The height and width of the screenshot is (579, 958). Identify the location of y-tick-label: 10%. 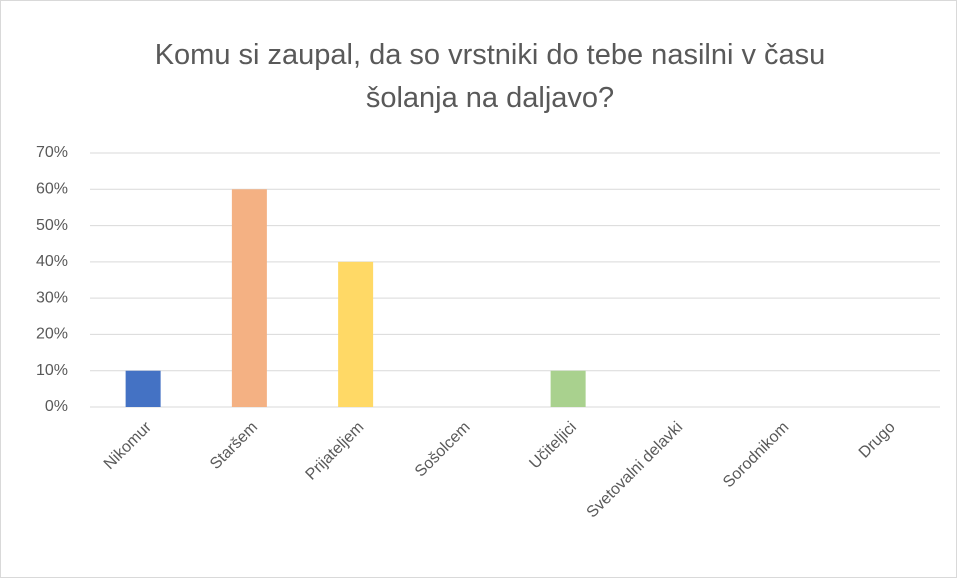
(52, 370).